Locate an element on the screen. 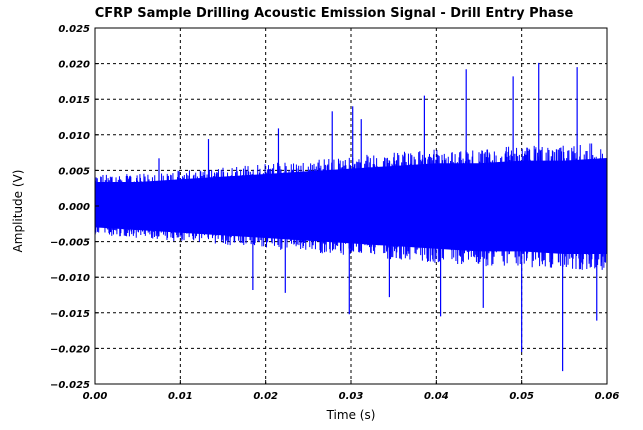  y-tick-label: 0.010 is located at coordinates (74, 136).